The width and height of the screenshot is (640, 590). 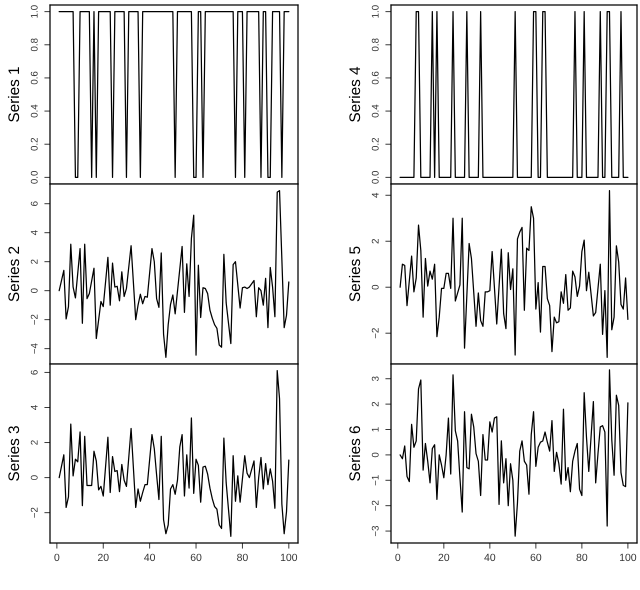 What do you see at coordinates (354, 94) in the screenshot?
I see `y-axis-title: Series 4` at bounding box center [354, 94].